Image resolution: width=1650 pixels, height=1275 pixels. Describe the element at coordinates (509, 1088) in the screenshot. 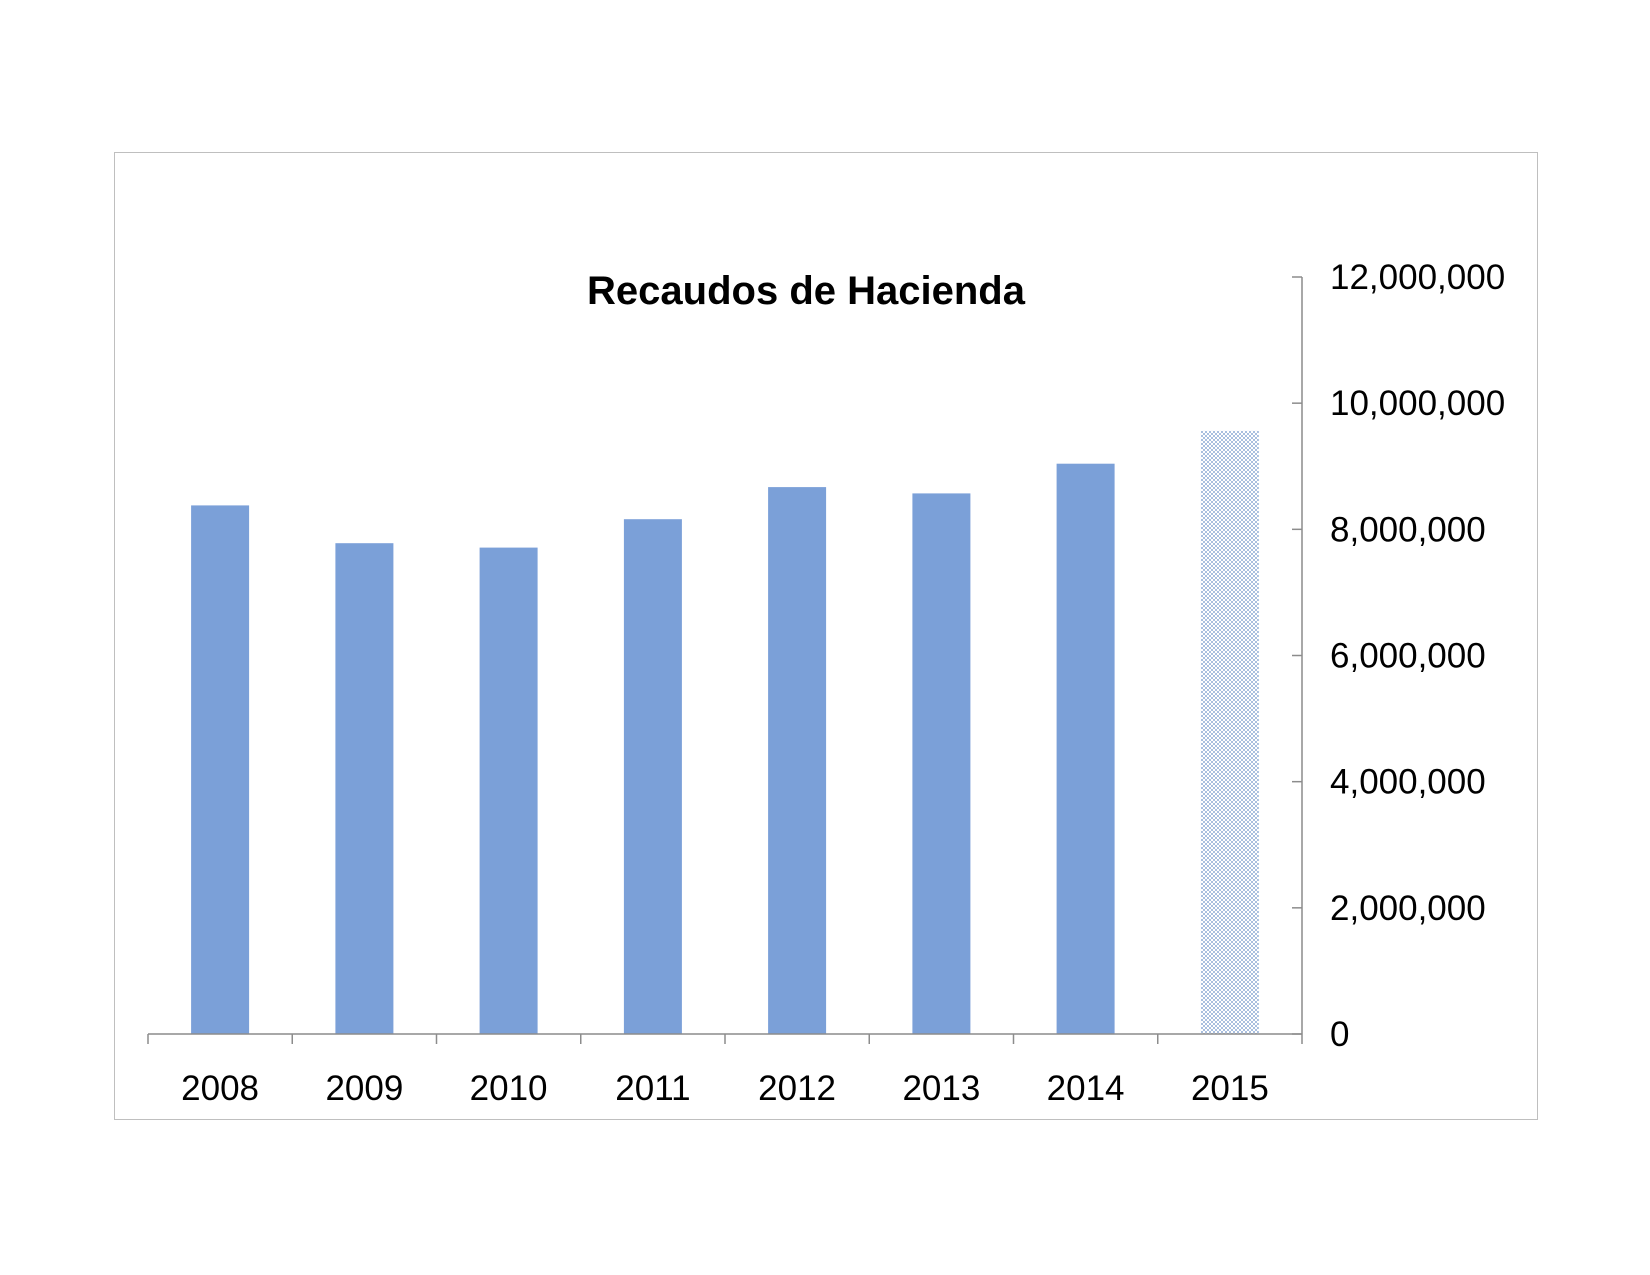

I see `x-tick-label: 2010` at that location.